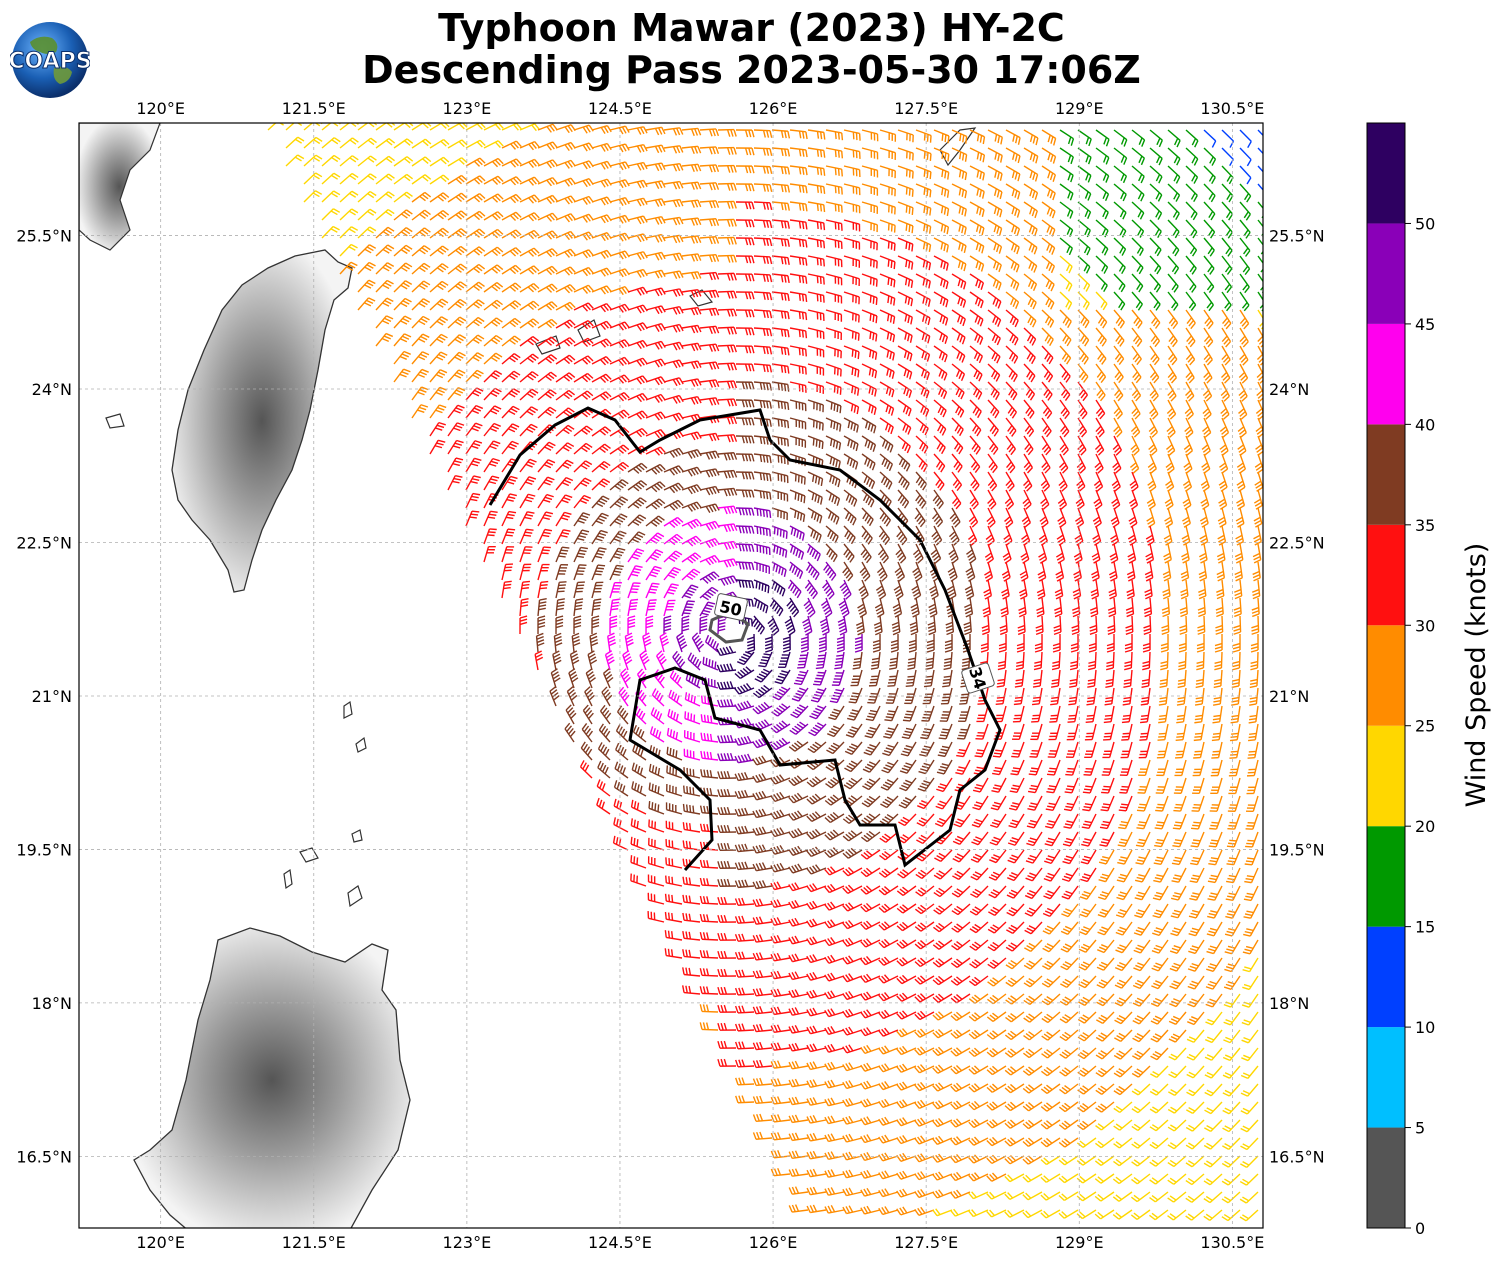  Describe the element at coordinates (1386, 1077) in the screenshot. I see `colorbar-bin` at that location.